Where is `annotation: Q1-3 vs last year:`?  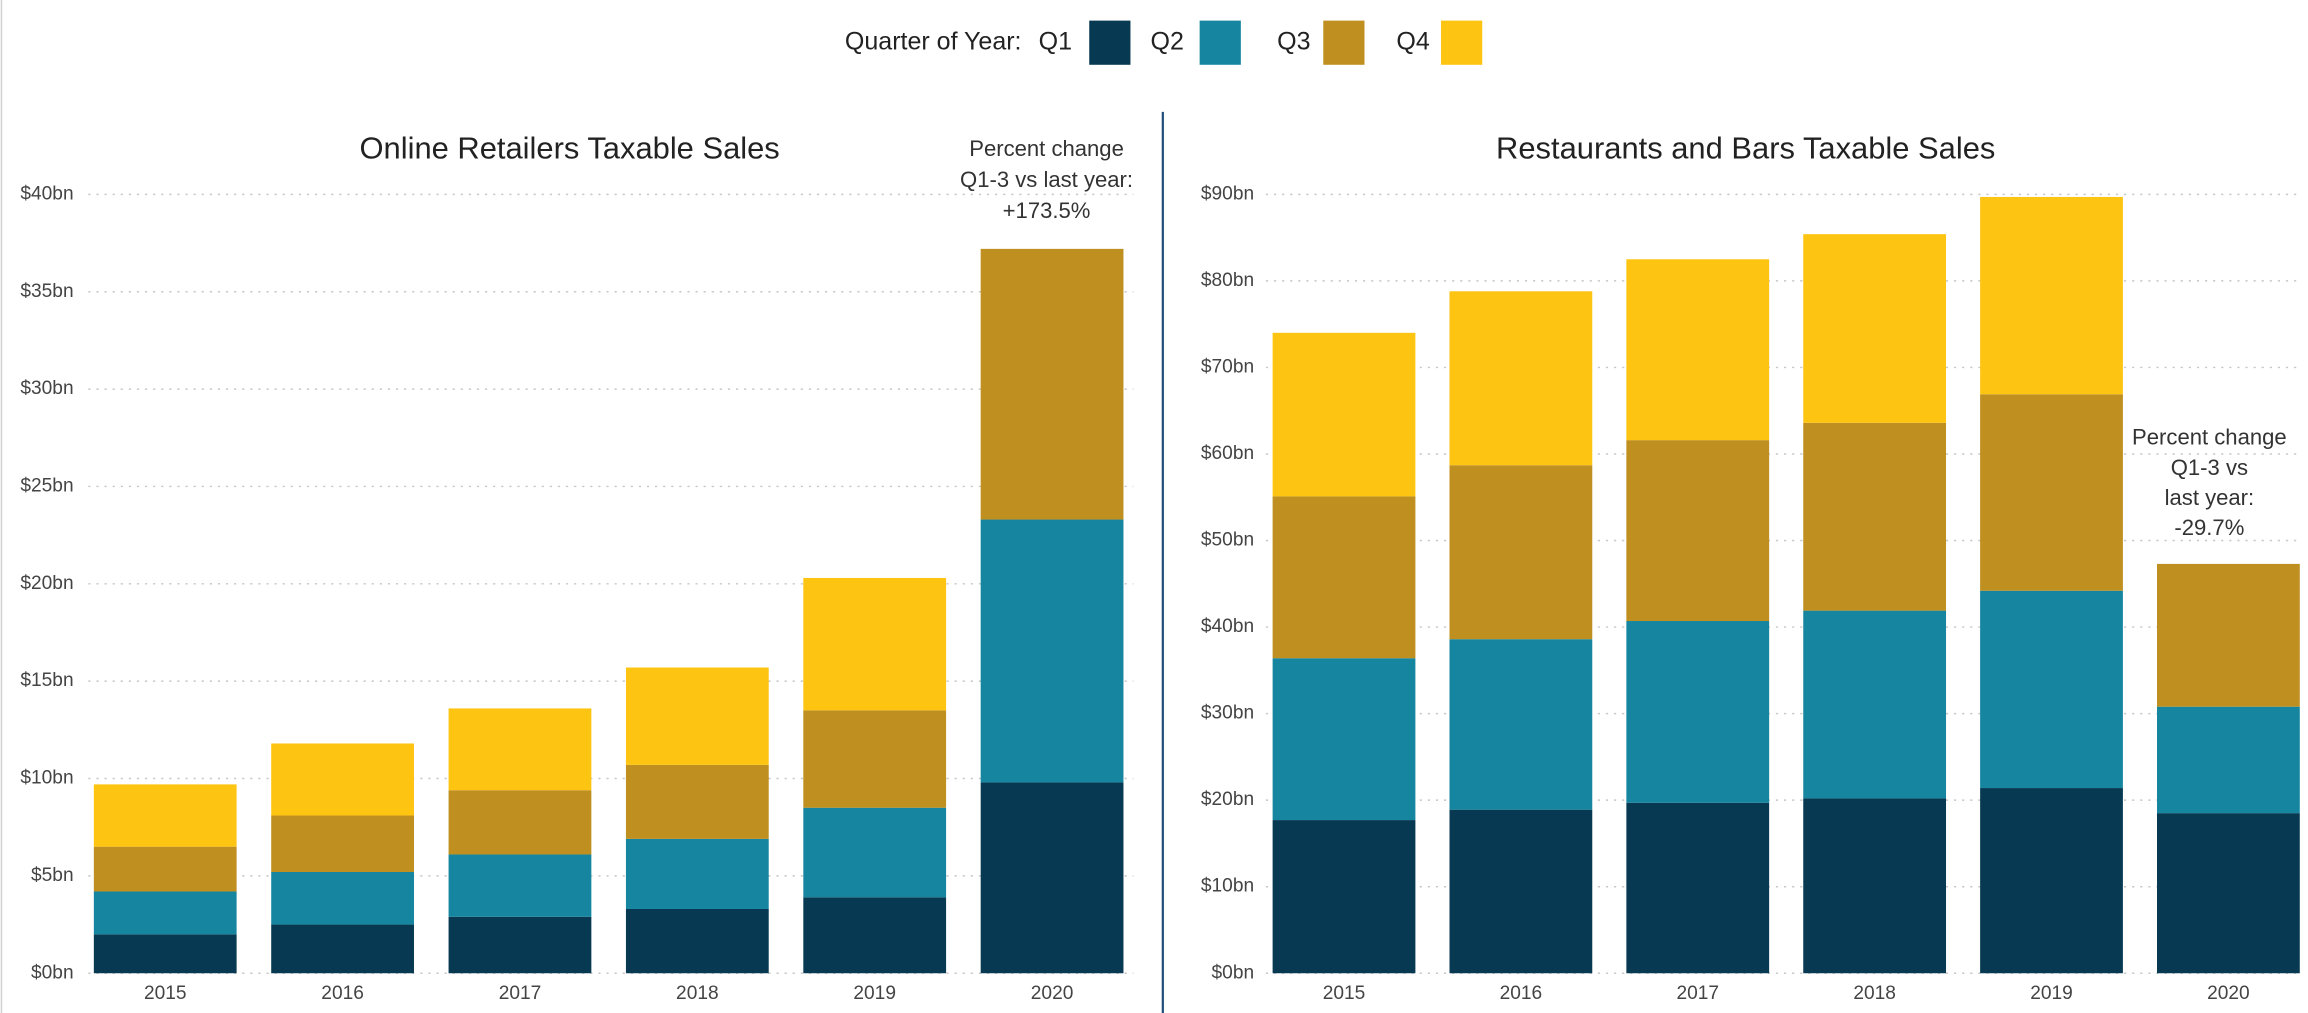 annotation: Q1-3 vs last year: is located at coordinates (1046, 179).